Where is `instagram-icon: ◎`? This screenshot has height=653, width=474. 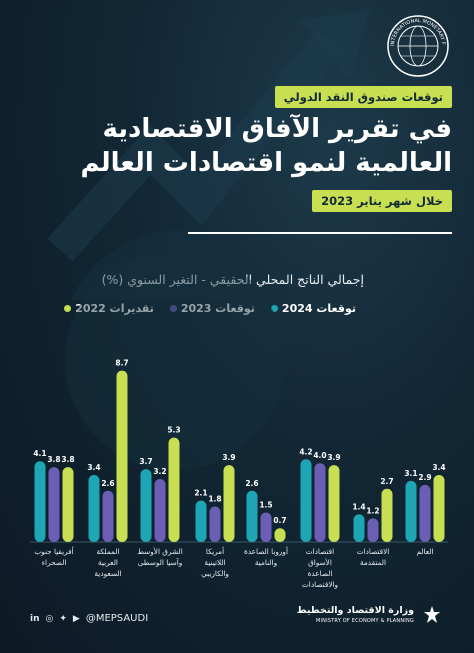
instagram-icon: ◎ is located at coordinates (49, 618).